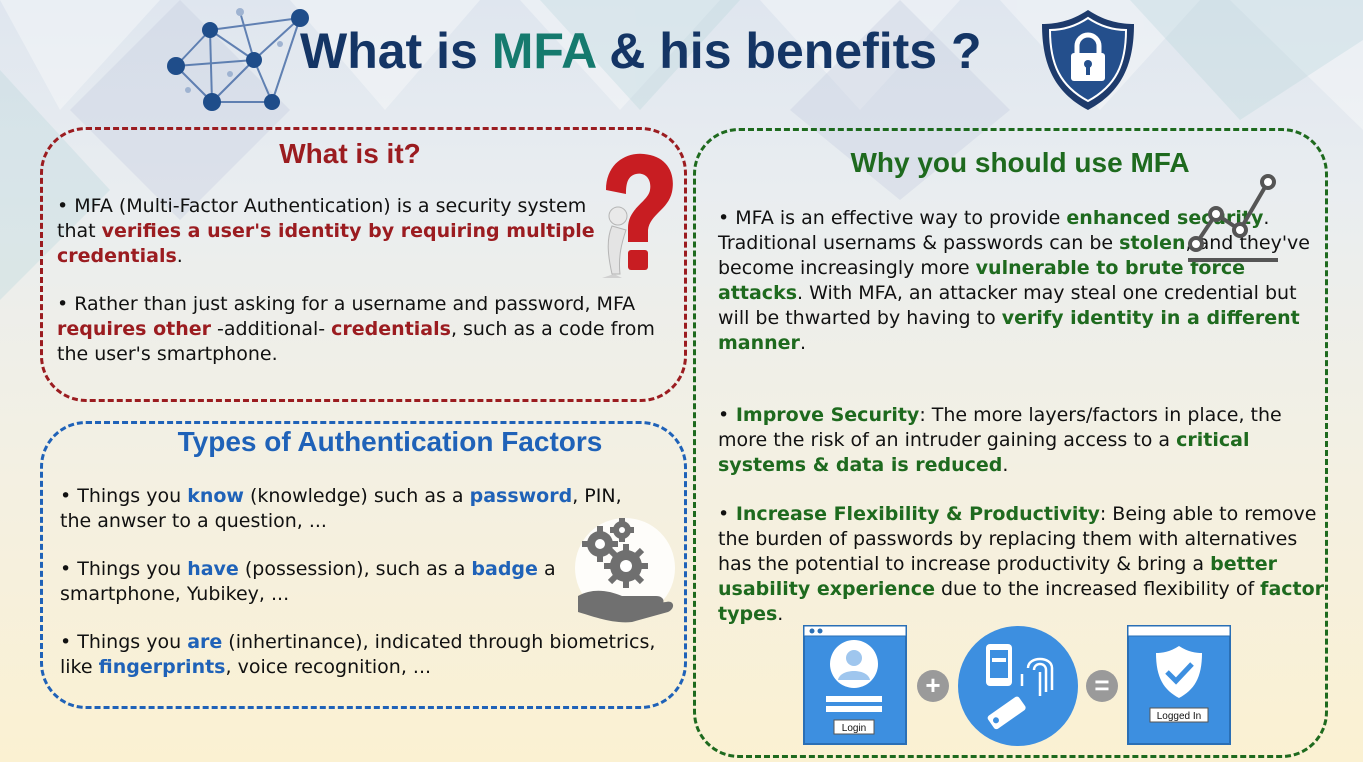  What do you see at coordinates (390, 441) in the screenshot?
I see `types-heading: Types of Authentication Factors` at bounding box center [390, 441].